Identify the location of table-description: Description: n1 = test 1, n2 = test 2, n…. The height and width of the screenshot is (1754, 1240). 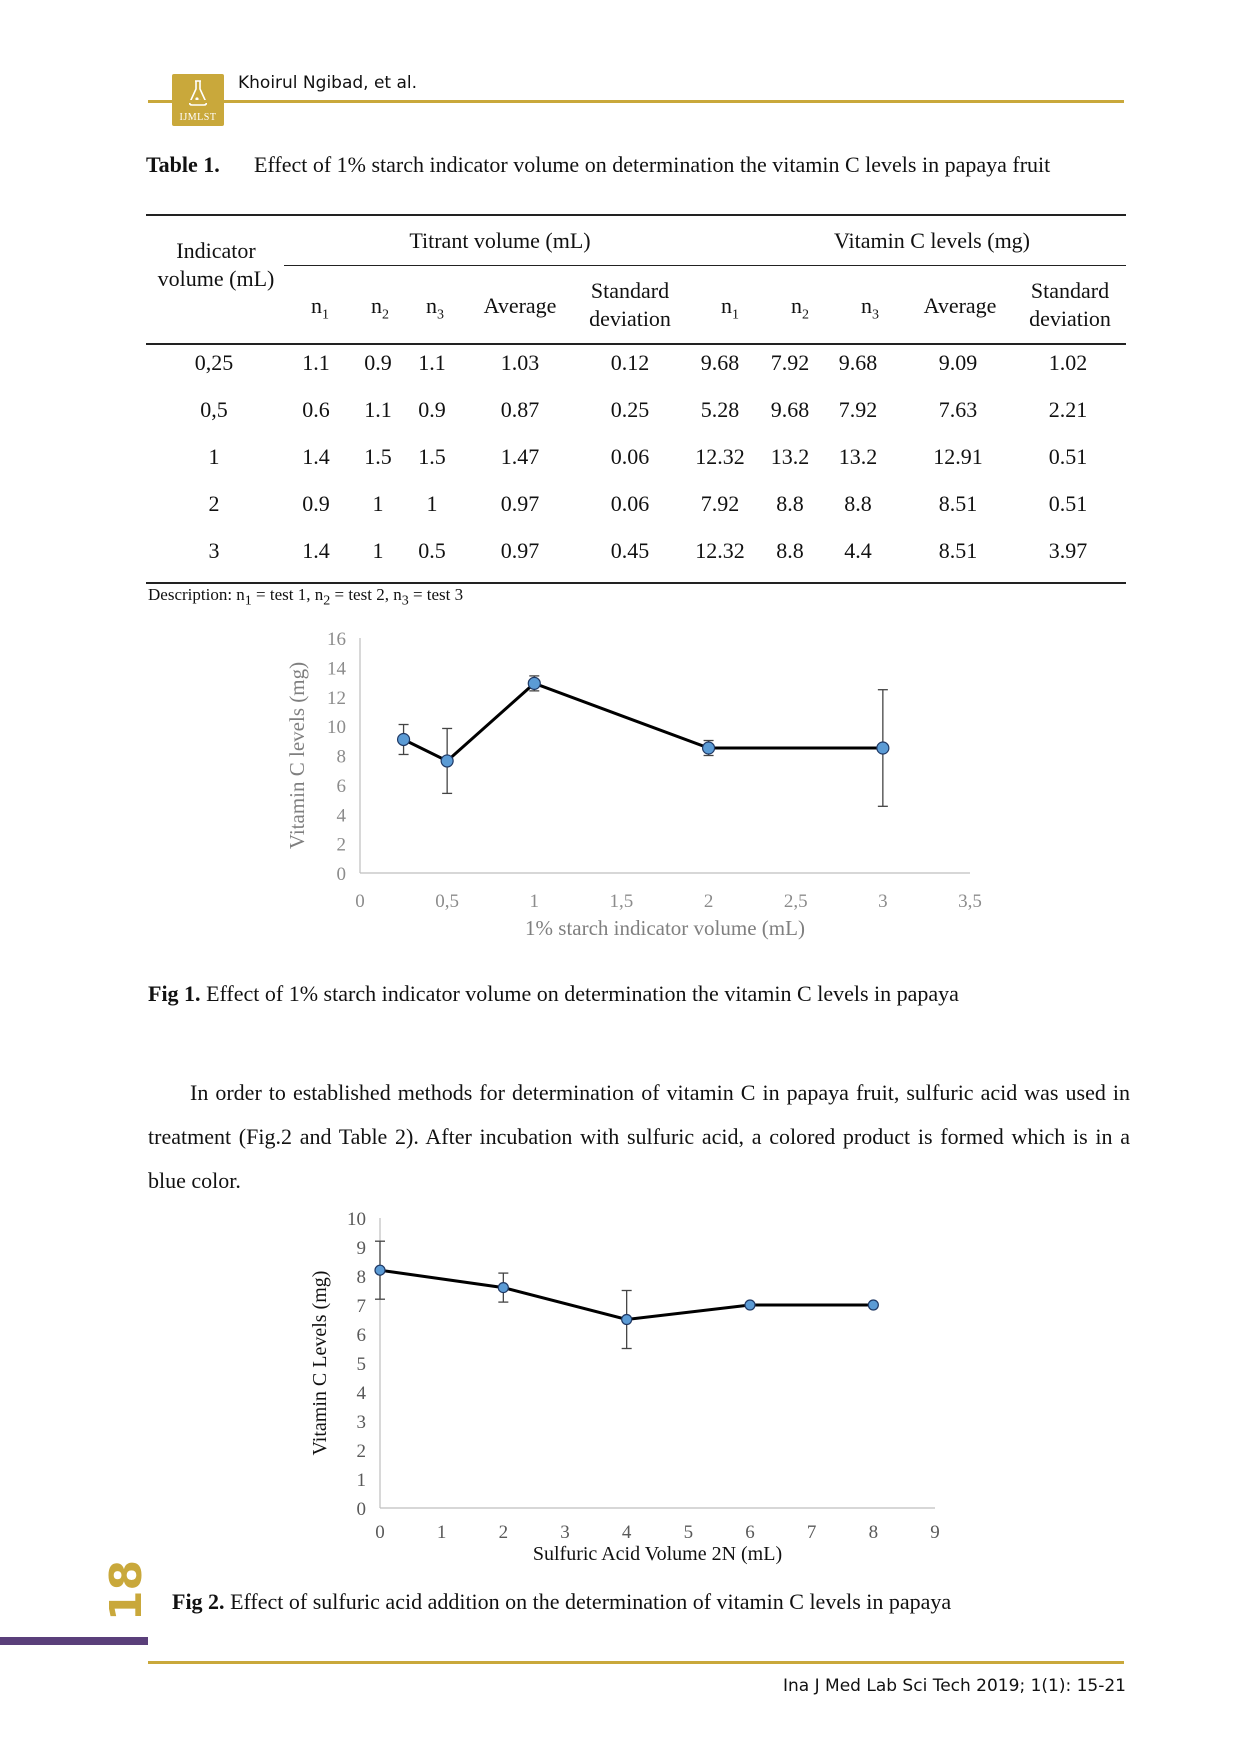
(306, 597).